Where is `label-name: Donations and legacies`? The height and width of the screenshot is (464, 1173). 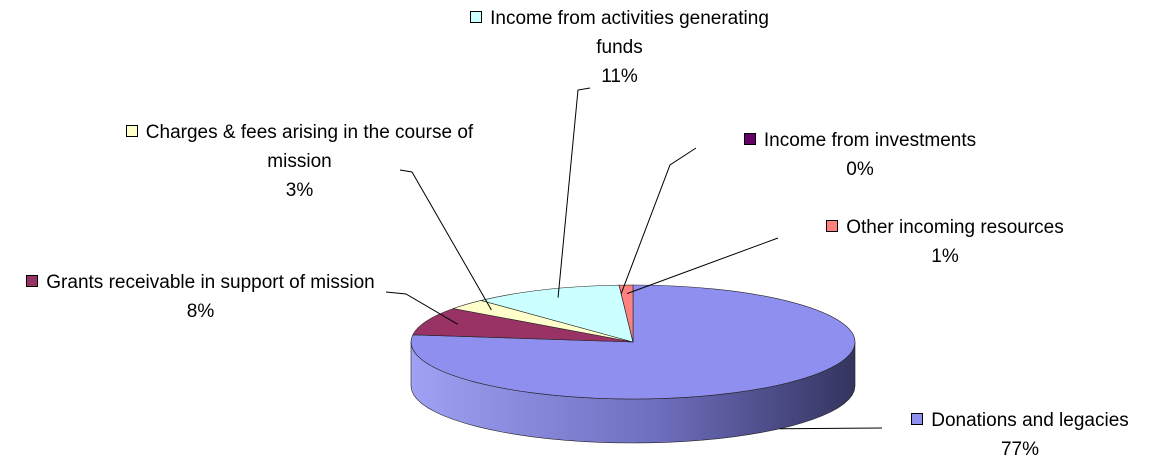 label-name: Donations and legacies is located at coordinates (1030, 420).